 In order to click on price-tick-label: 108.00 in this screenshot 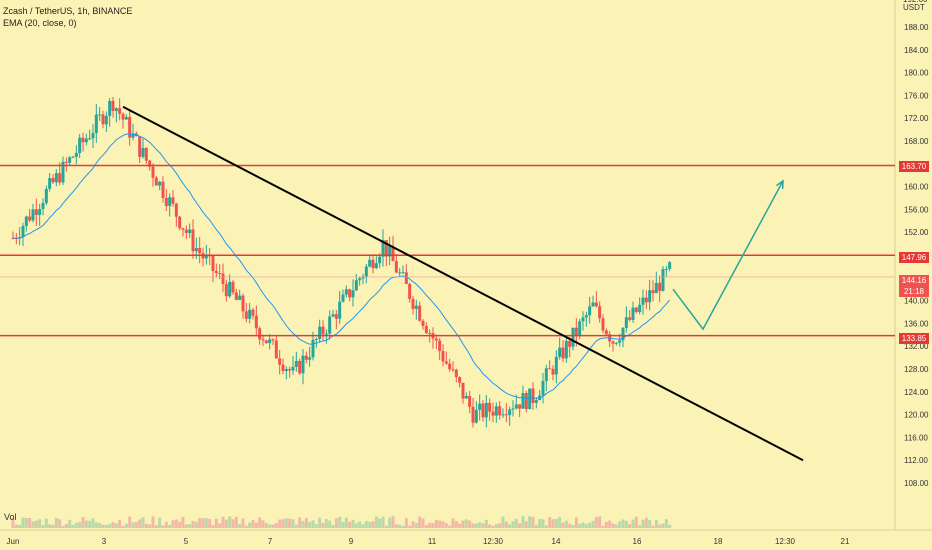, I will do `click(916, 483)`.